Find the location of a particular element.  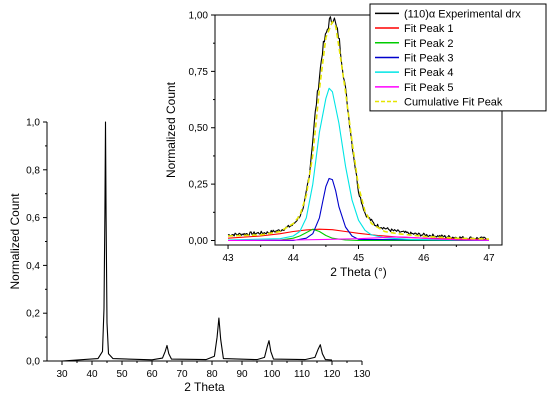

y-tick-label: 0,00 is located at coordinates (199, 241).